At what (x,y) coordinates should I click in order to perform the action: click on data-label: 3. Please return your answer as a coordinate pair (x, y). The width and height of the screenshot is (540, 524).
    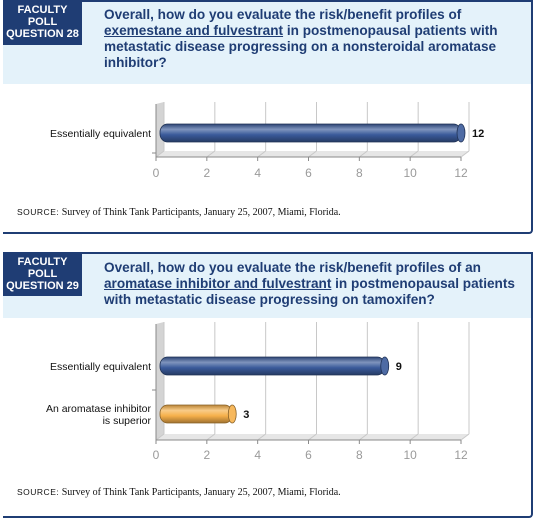
    Looking at the image, I should click on (246, 415).